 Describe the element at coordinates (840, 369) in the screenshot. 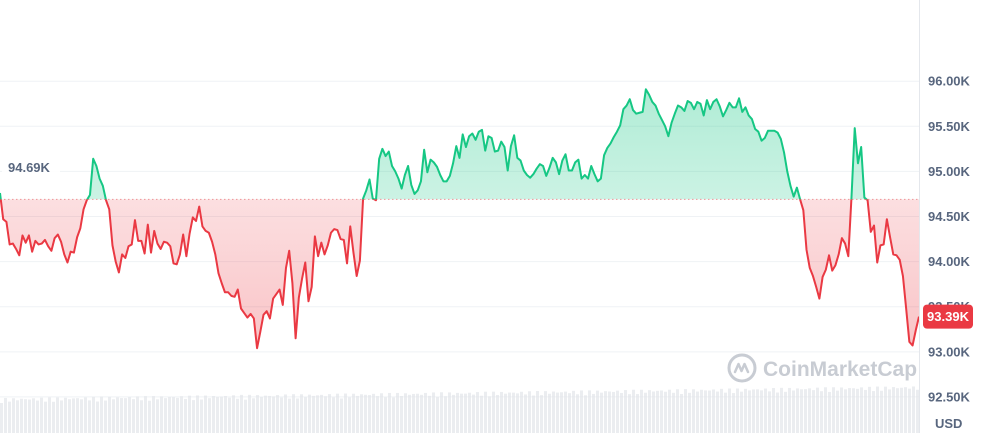

I see `watermark-text: CoinMarketCap` at that location.